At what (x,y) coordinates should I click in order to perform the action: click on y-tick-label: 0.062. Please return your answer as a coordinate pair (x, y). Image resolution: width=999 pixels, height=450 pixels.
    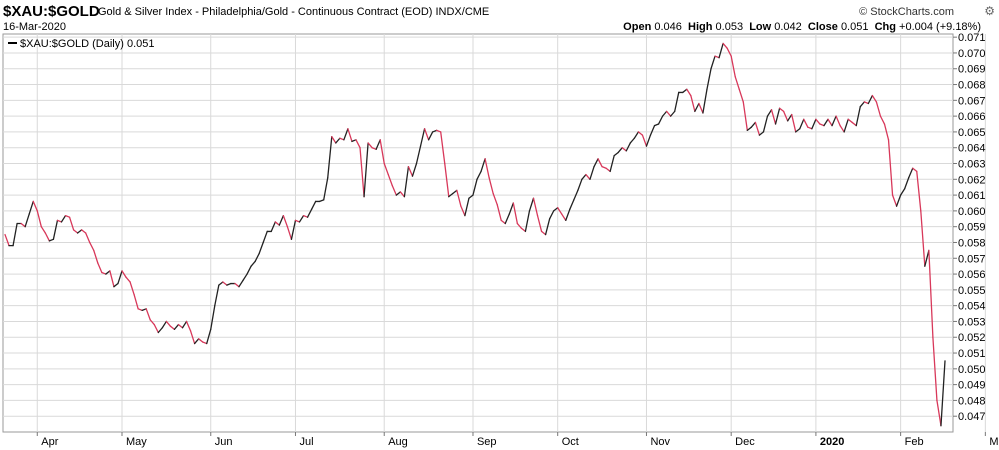
    Looking at the image, I should click on (972, 180).